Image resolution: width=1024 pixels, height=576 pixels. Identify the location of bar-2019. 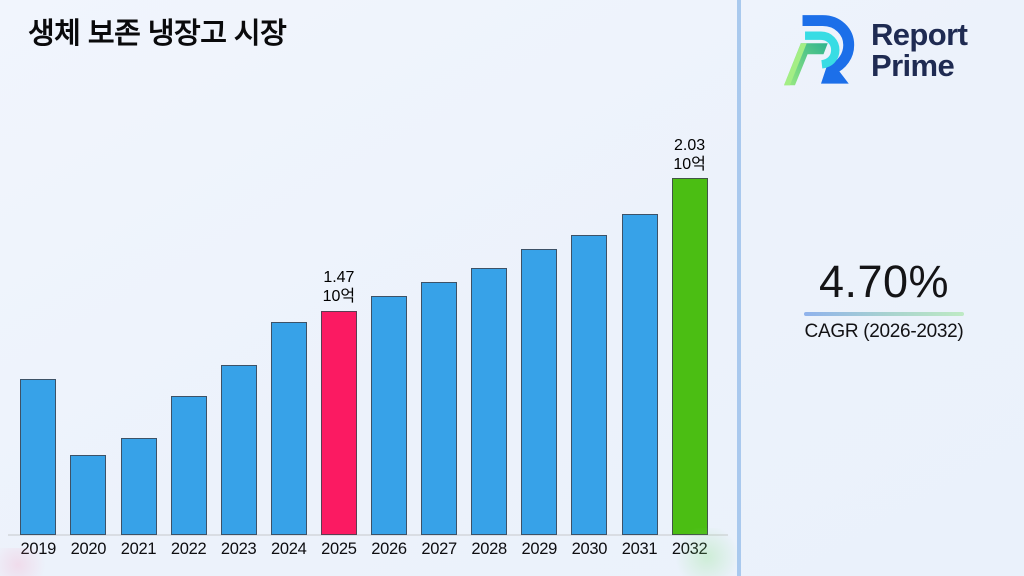
(38, 457).